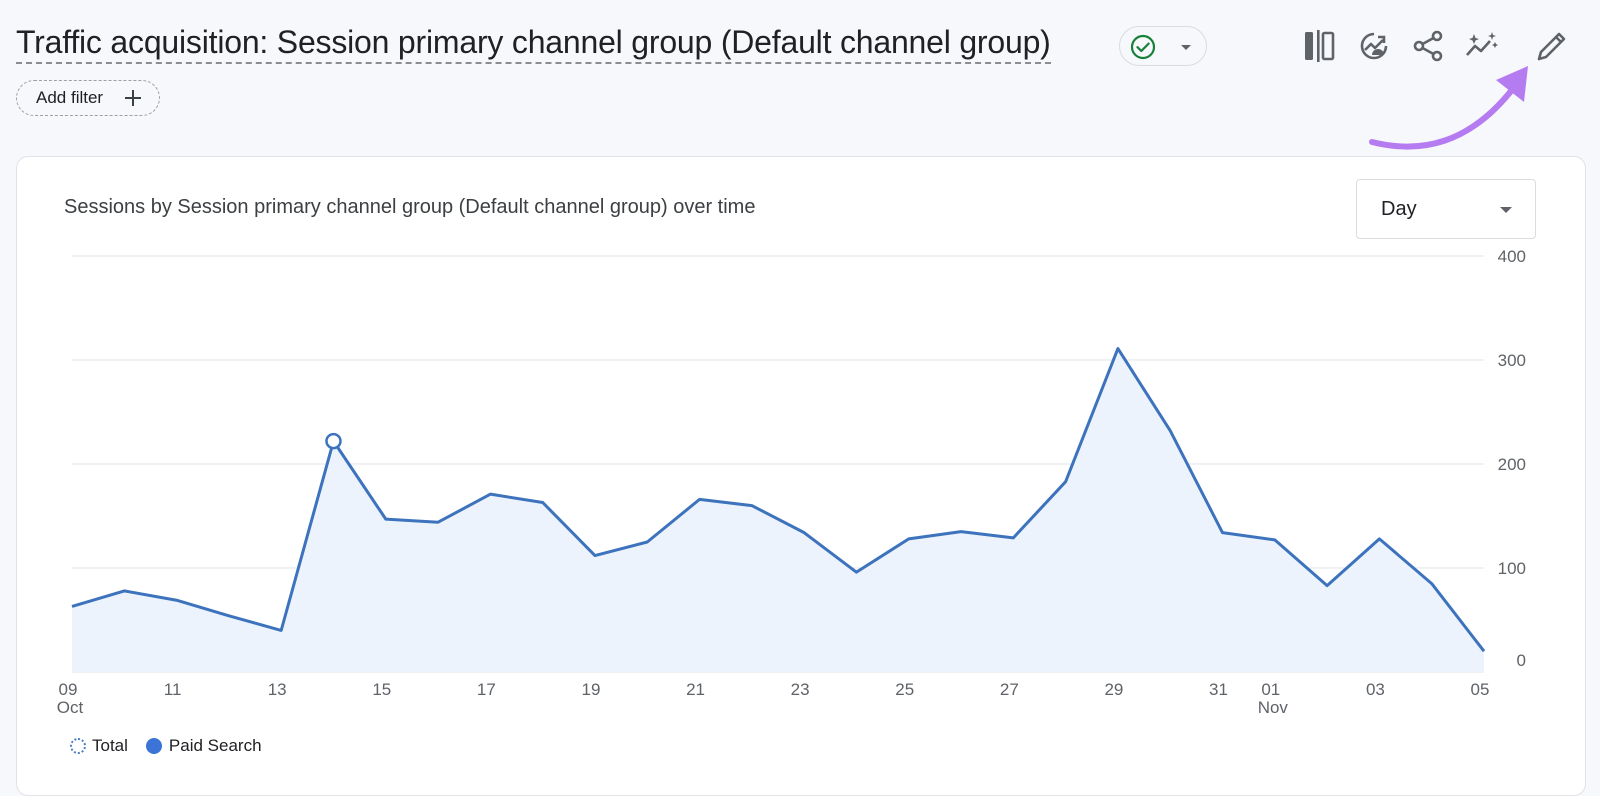 This screenshot has width=1600, height=796. Describe the element at coordinates (1512, 360) in the screenshot. I see `y-tick-label-300: 300` at that location.